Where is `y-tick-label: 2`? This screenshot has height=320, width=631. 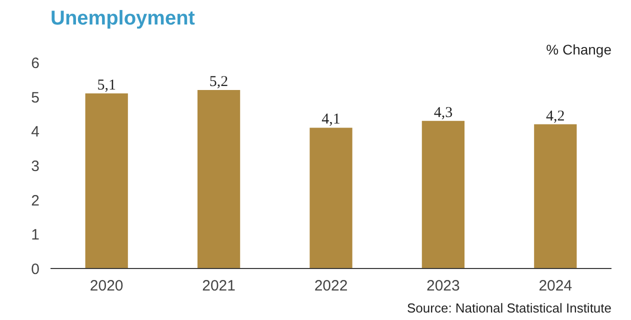
y-tick-label: 2 is located at coordinates (35, 201).